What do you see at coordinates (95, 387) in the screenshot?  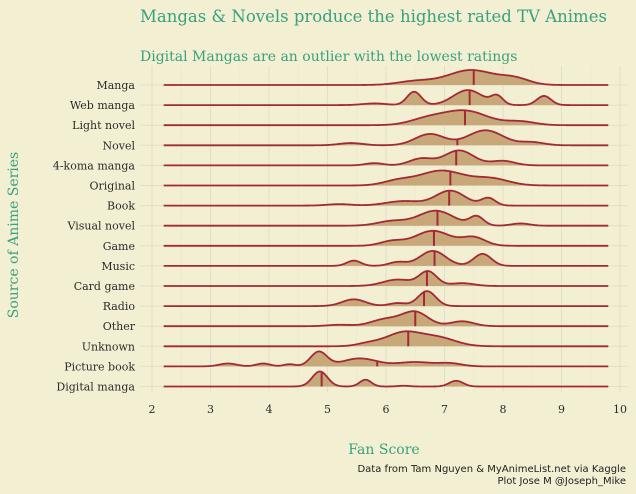 I see `y-tick-label: Digital manga` at bounding box center [95, 387].